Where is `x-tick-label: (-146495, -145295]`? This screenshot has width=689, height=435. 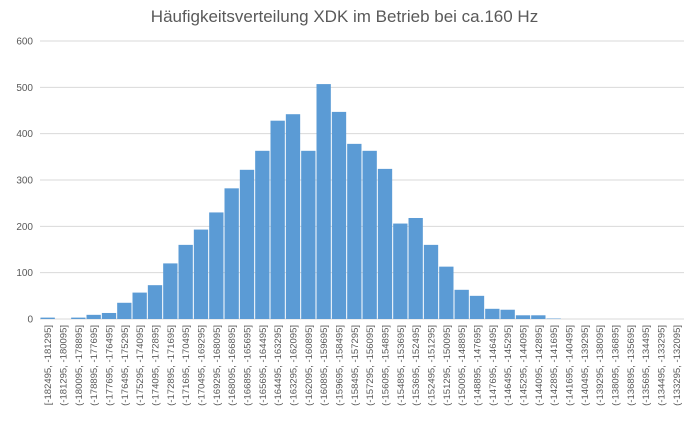
x-tick-label: (-146495, -145295] is located at coordinates (508, 365).